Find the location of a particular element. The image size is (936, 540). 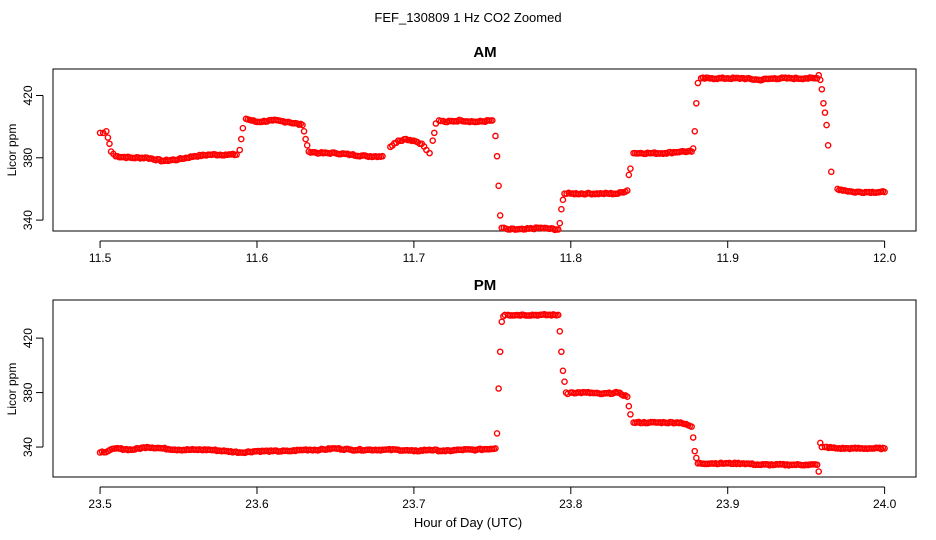

am-x-tick-label: 11.8 is located at coordinates (571, 258).